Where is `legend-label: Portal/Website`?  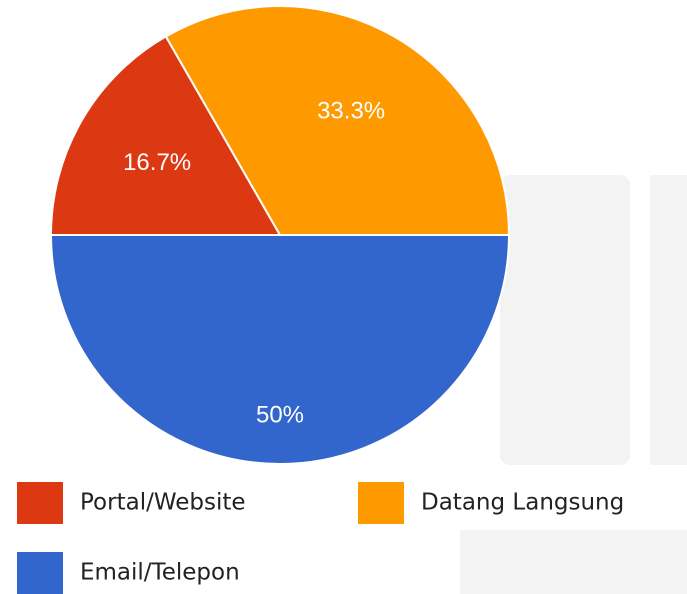 legend-label: Portal/Website is located at coordinates (163, 503).